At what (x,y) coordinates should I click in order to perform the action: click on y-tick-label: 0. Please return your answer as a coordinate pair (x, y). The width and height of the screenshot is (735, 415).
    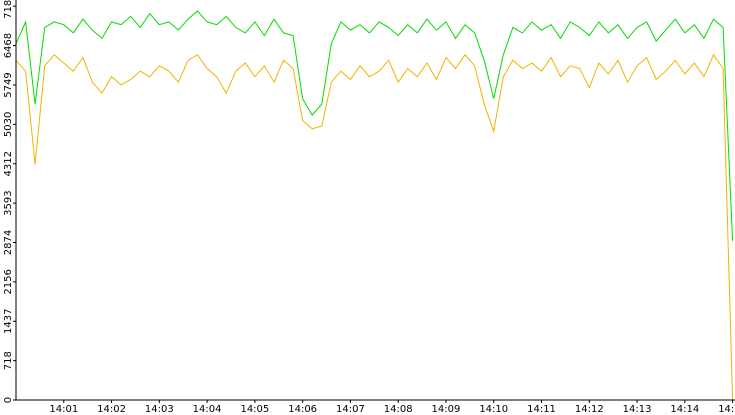
    Looking at the image, I should click on (8, 400).